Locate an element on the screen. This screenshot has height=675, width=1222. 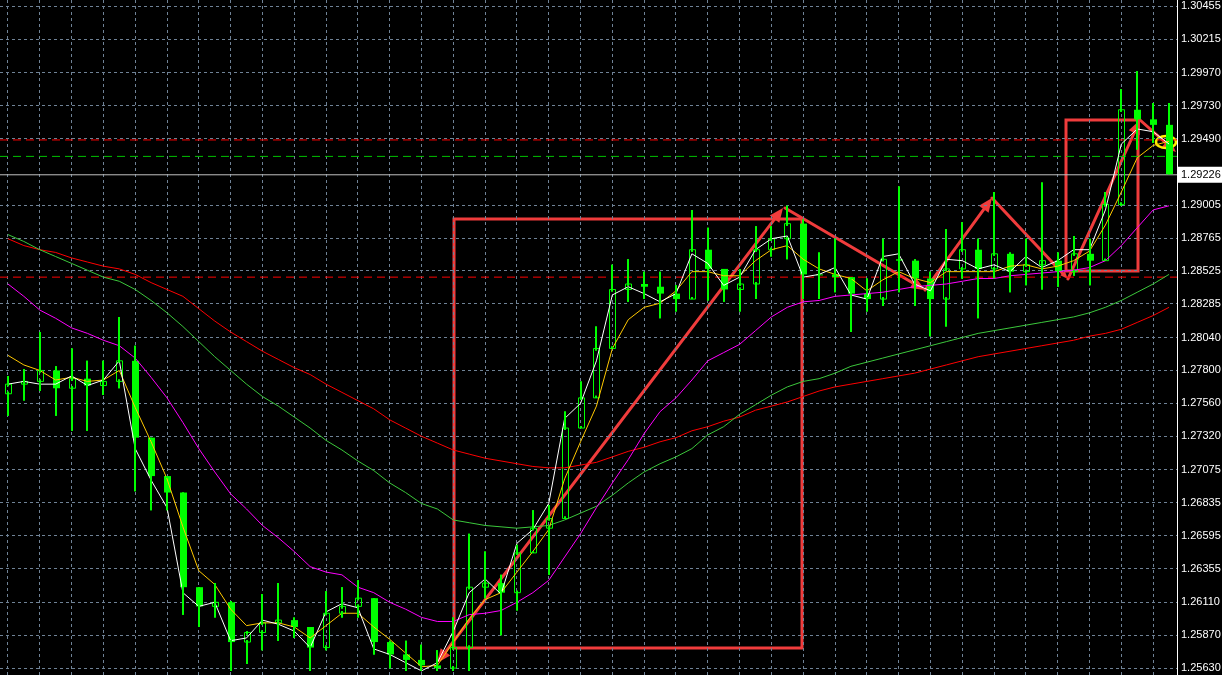
y-tick-label: 1.29490 is located at coordinates (1201, 137).